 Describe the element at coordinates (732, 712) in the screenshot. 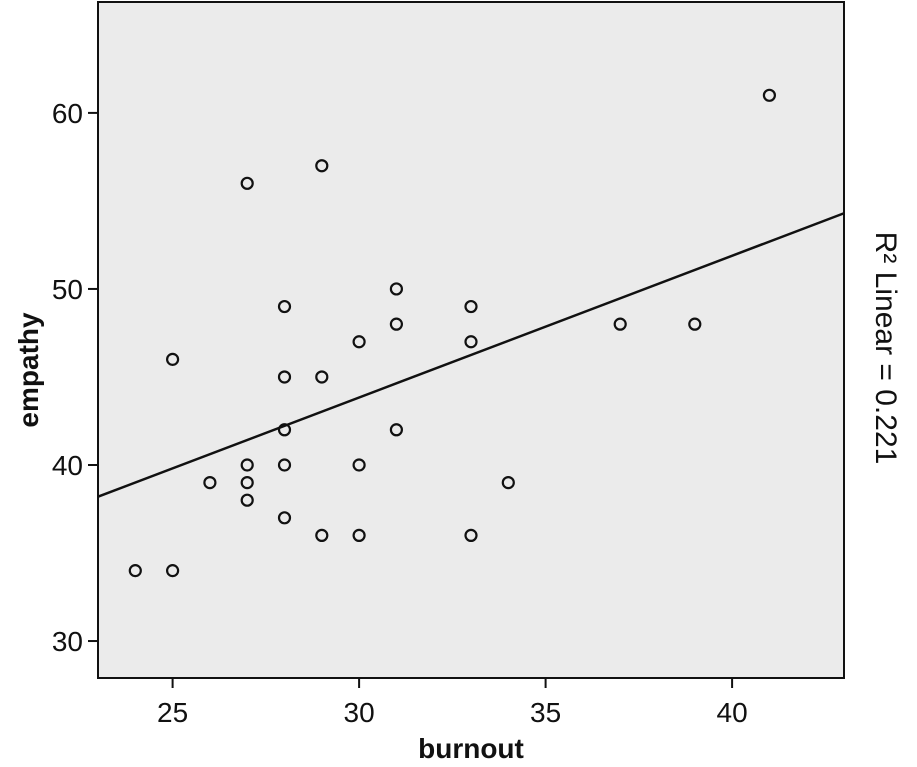

I see `x-tick-label: 40` at that location.